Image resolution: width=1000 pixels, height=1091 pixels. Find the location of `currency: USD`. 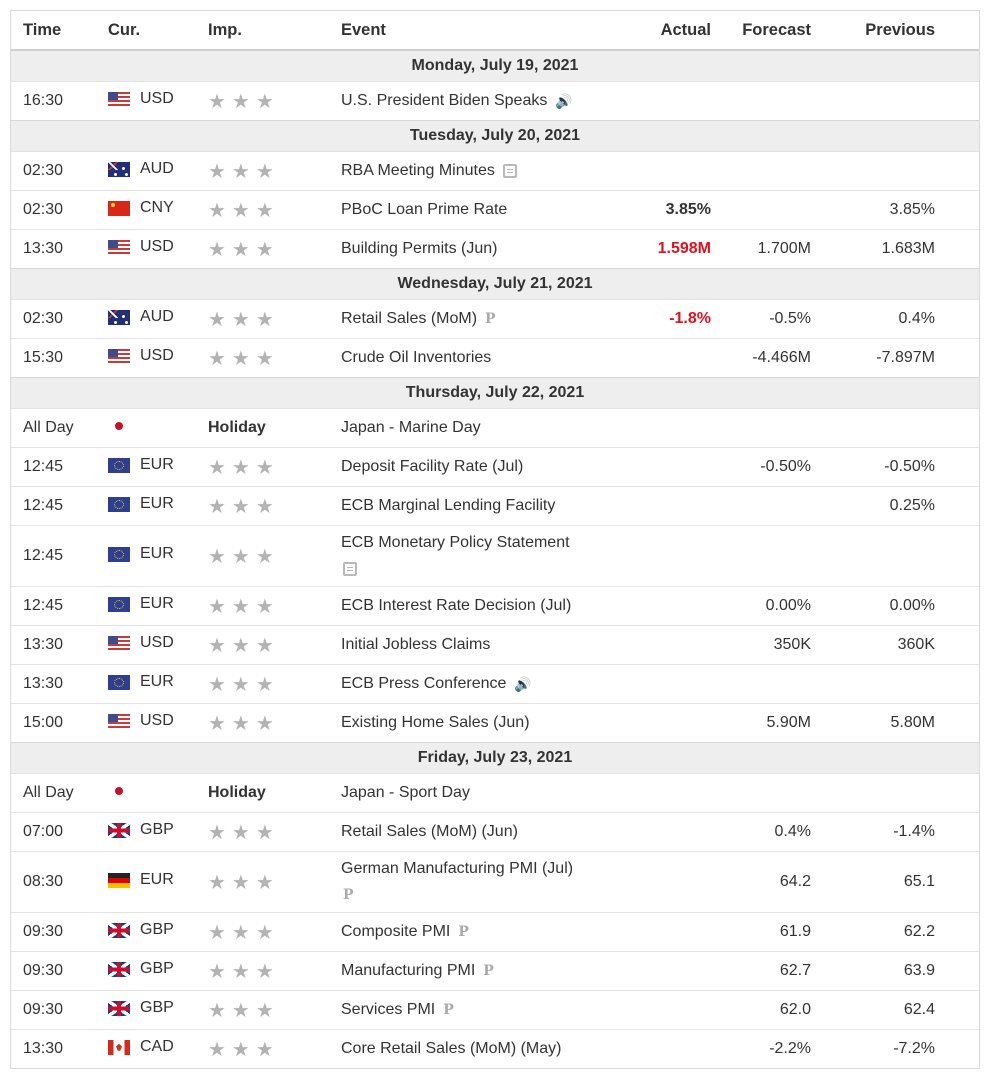

currency: USD is located at coordinates (141, 356).